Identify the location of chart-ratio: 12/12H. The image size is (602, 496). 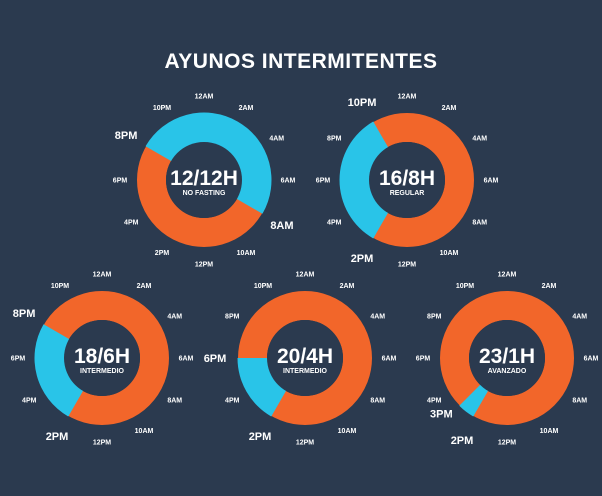
(204, 178).